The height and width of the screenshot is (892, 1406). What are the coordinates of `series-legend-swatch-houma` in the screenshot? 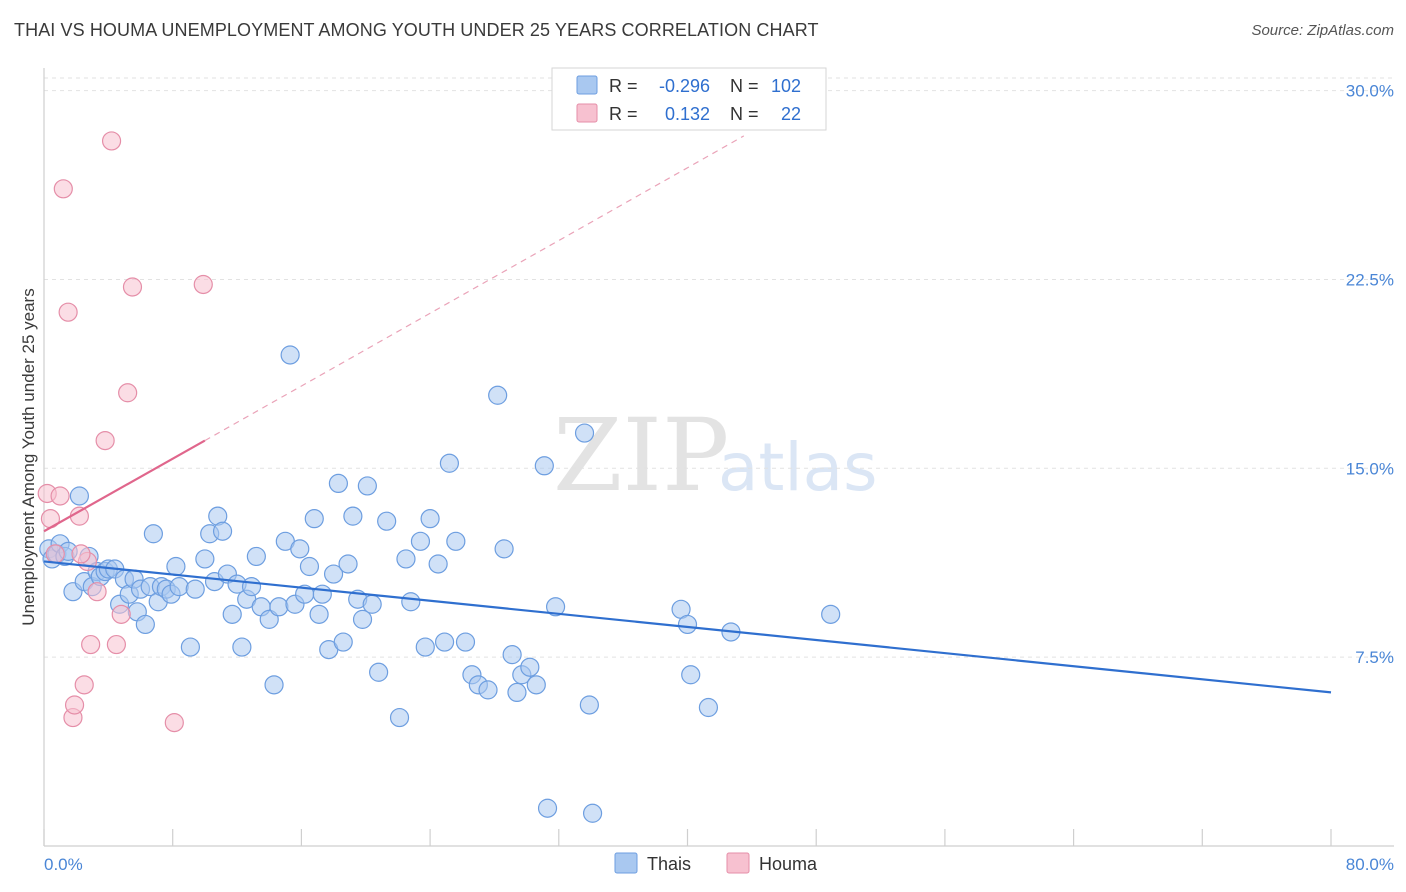 It's located at (738, 863).